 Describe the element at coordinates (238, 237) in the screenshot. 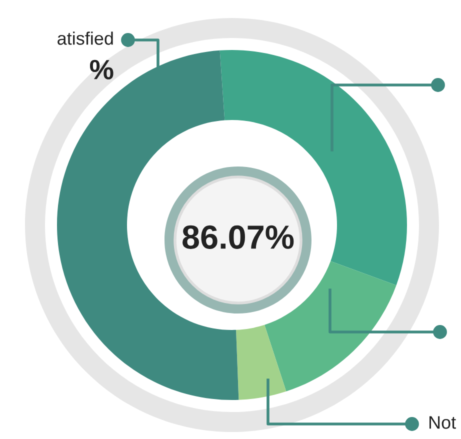

I see `text: 86.07%` at that location.